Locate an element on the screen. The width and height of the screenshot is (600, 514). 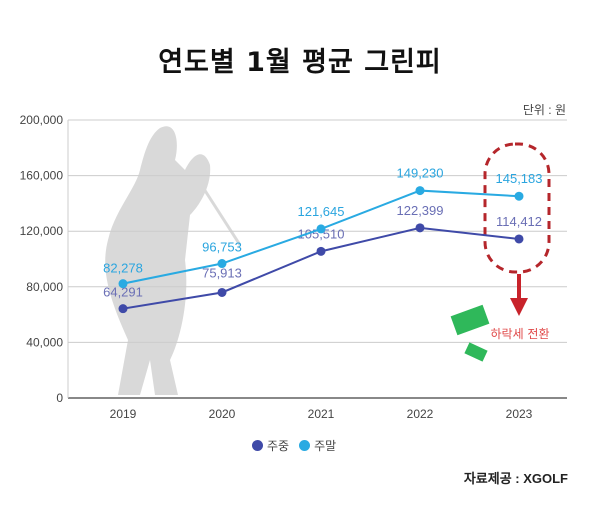
legend-label-weekend: 주말 is located at coordinates (325, 446).